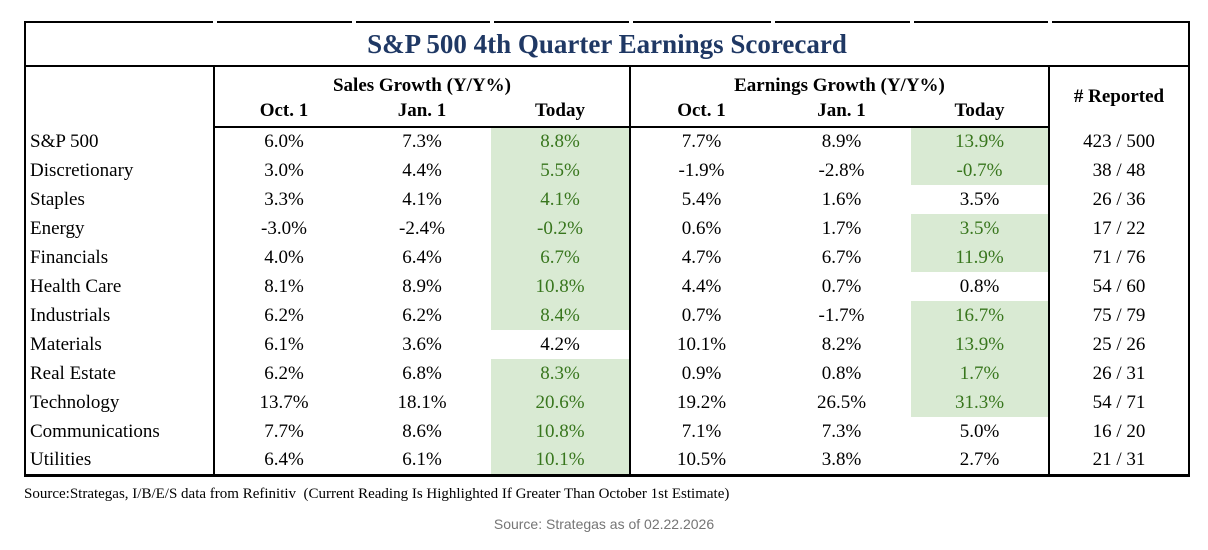  I want to click on cell-earnings-oct1: 0.6%, so click(701, 228).